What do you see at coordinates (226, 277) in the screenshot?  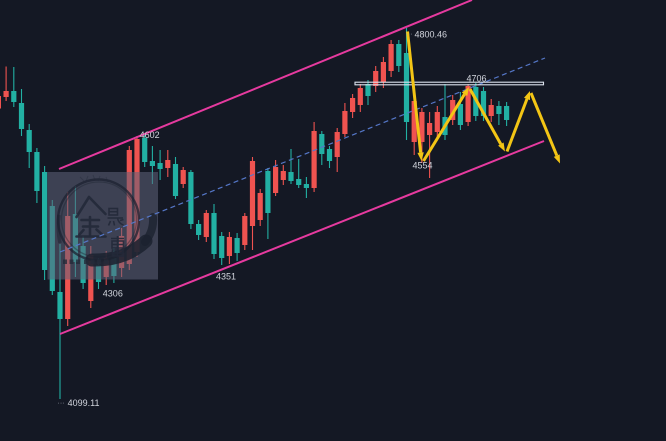 I see `svg-text: 4351` at bounding box center [226, 277].